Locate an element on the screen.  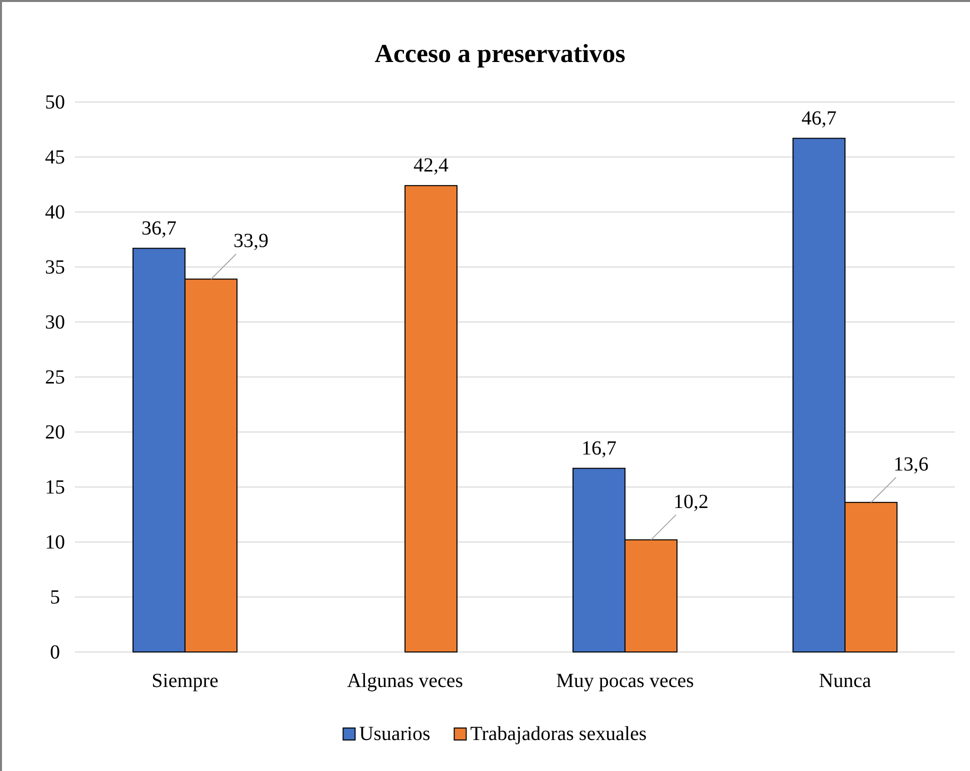
data-label: 36,7 is located at coordinates (159, 228).